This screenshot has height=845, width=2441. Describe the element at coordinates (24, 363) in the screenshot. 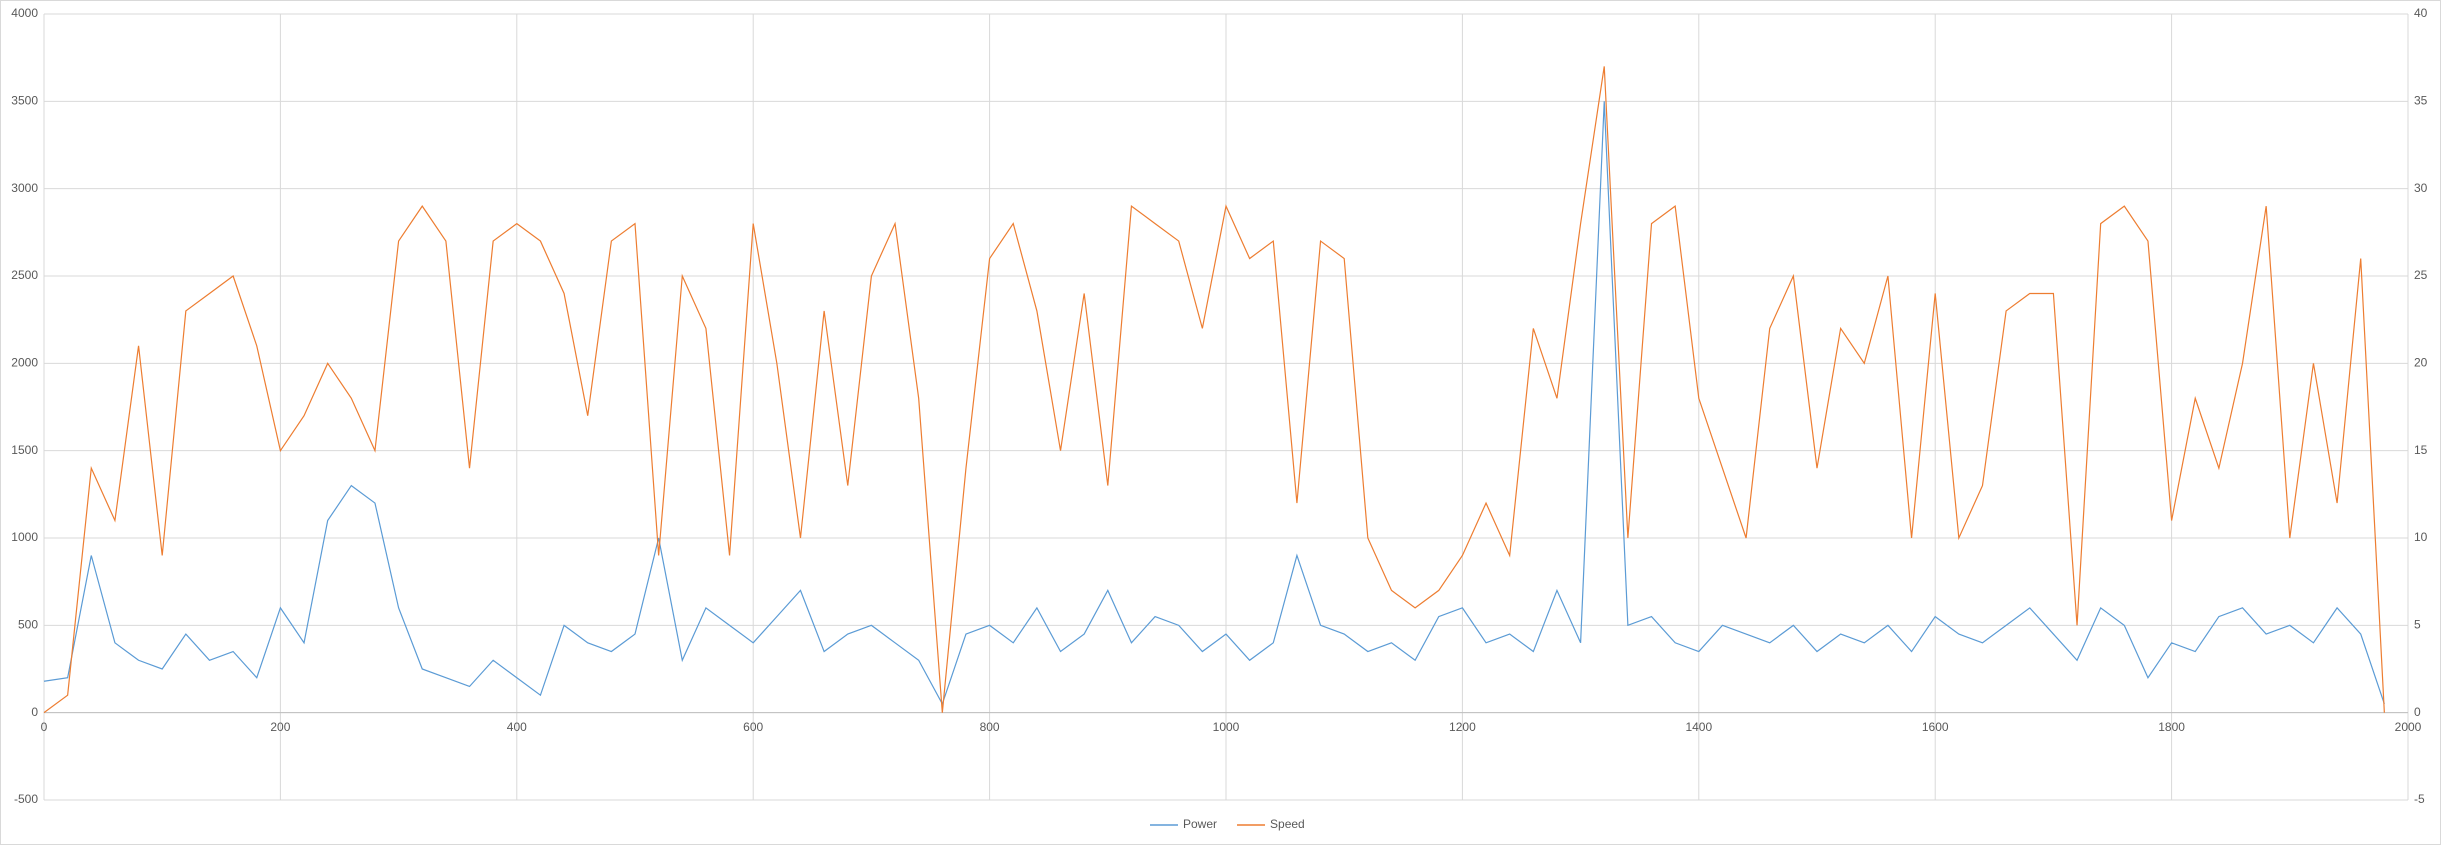

I see `y-tick-label: 2000` at that location.